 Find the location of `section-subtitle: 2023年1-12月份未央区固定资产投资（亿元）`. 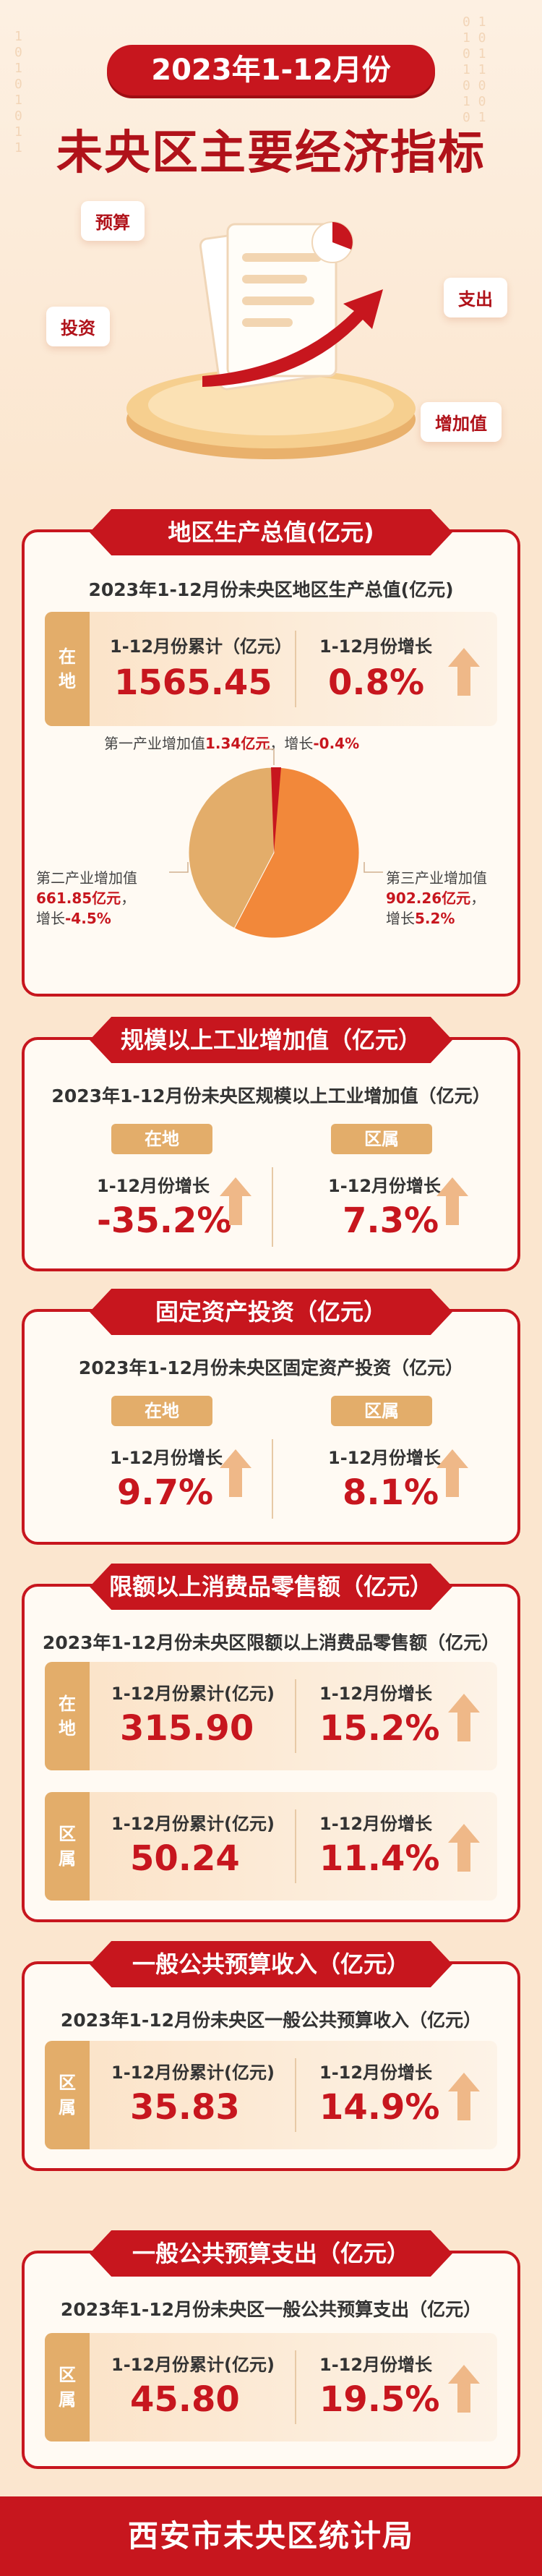

section-subtitle: 2023年1-12月份未央区固定资产投资（亿元） is located at coordinates (271, 1368).